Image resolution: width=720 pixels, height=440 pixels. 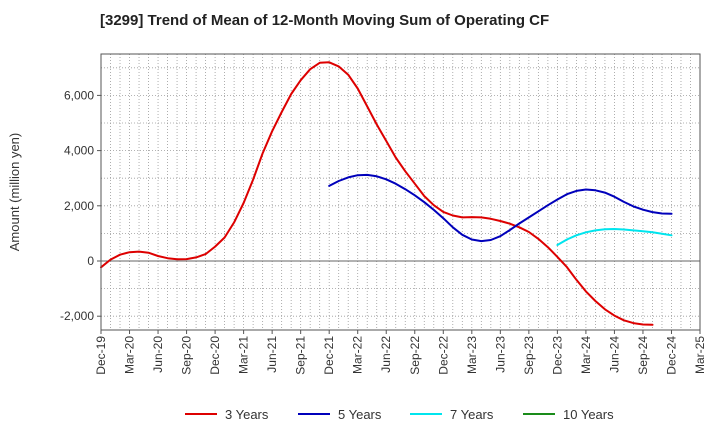 What do you see at coordinates (301, 355) in the screenshot?
I see `x-tick-label: Sep-21` at bounding box center [301, 355].